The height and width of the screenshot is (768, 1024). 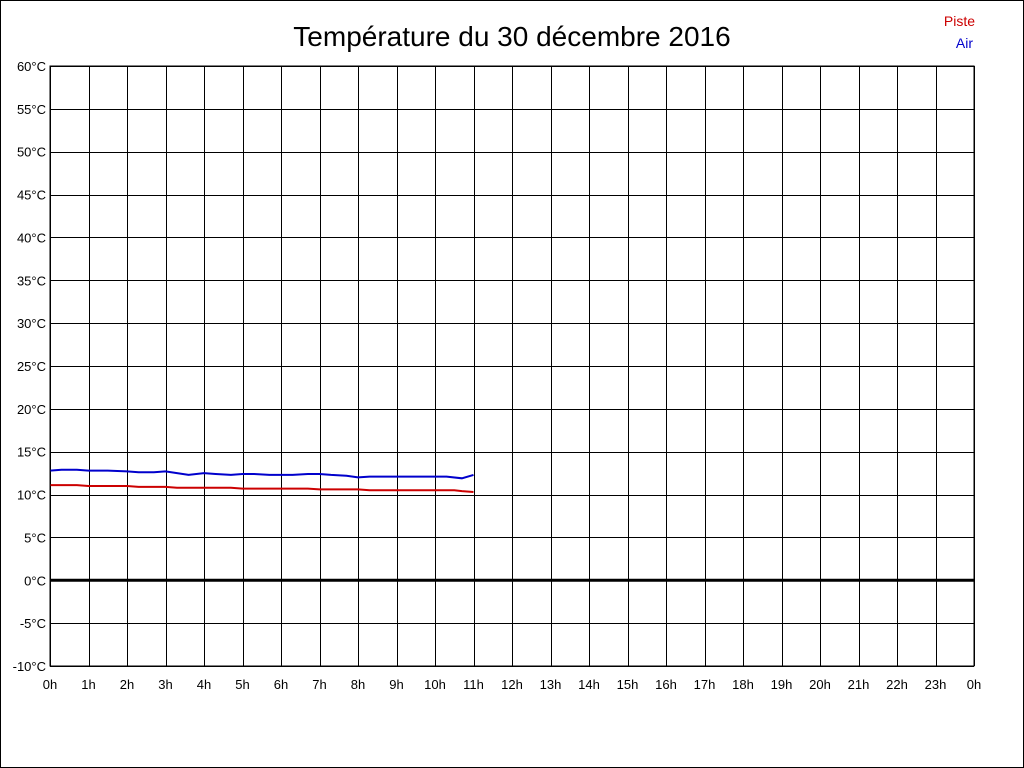 I want to click on x-tick-label: 23h, so click(x=936, y=684).